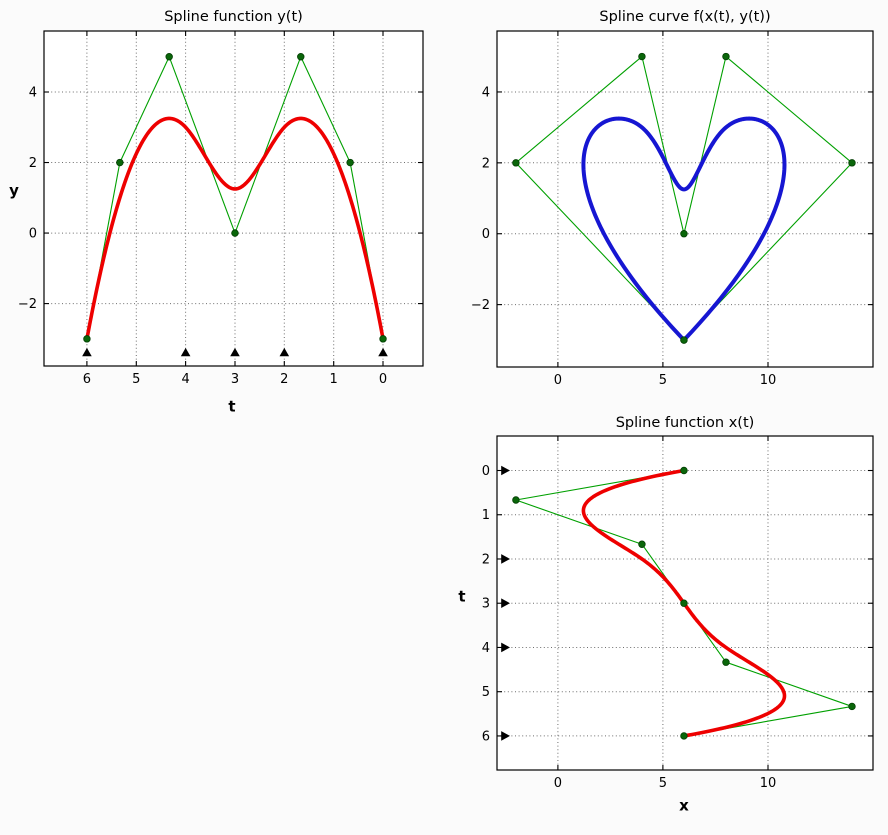 The width and height of the screenshot is (888, 835). I want to click on plot-title-y-of-t: Spline function y(t), so click(233, 16).